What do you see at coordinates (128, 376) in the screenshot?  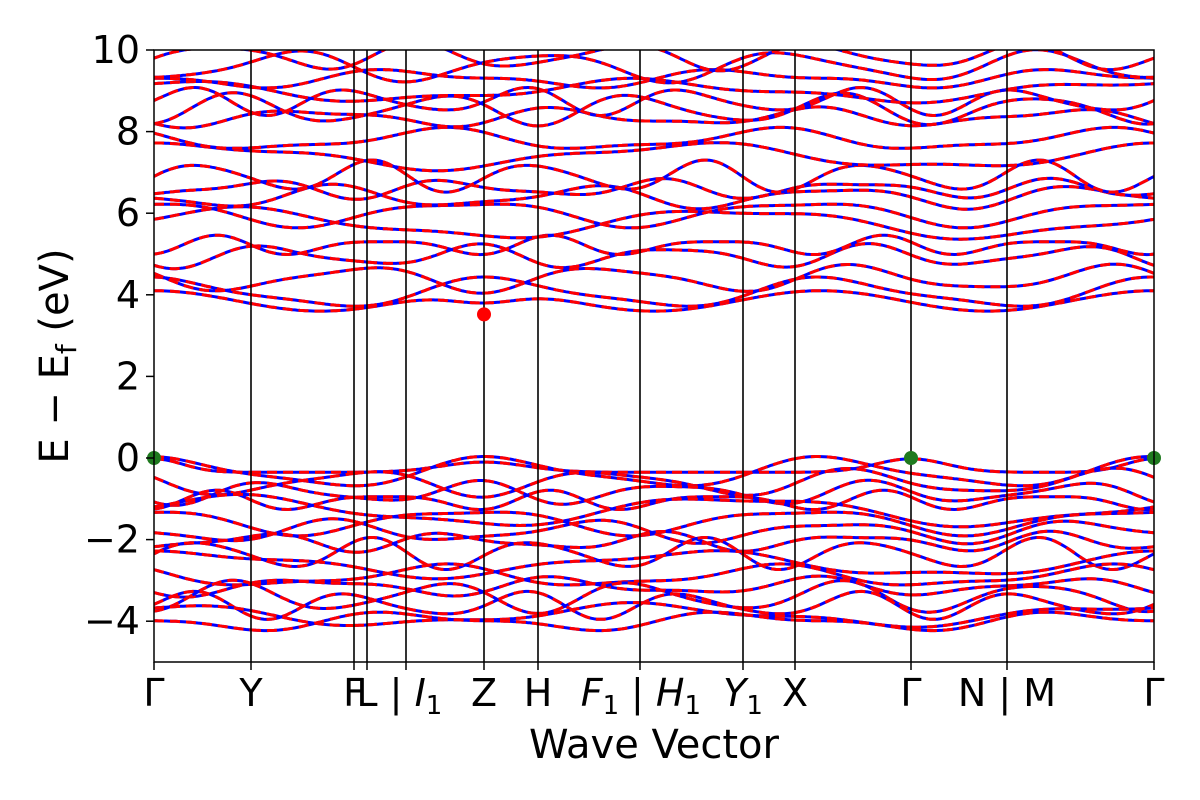 I see `y-tick-label: 2` at bounding box center [128, 376].